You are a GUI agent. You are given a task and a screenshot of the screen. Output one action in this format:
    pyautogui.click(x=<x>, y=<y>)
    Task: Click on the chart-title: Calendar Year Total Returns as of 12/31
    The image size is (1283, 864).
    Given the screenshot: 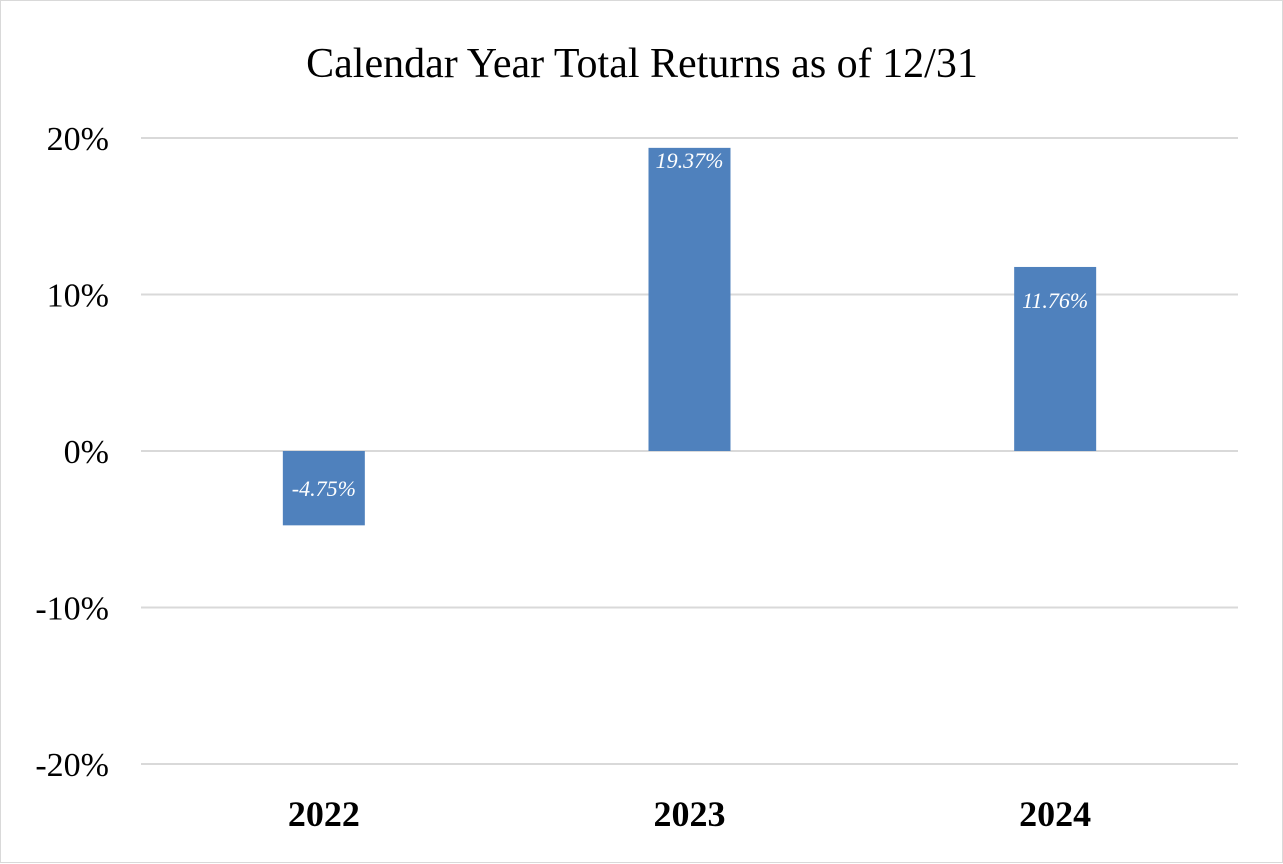 What is the action you would take?
    pyautogui.click(x=642, y=64)
    